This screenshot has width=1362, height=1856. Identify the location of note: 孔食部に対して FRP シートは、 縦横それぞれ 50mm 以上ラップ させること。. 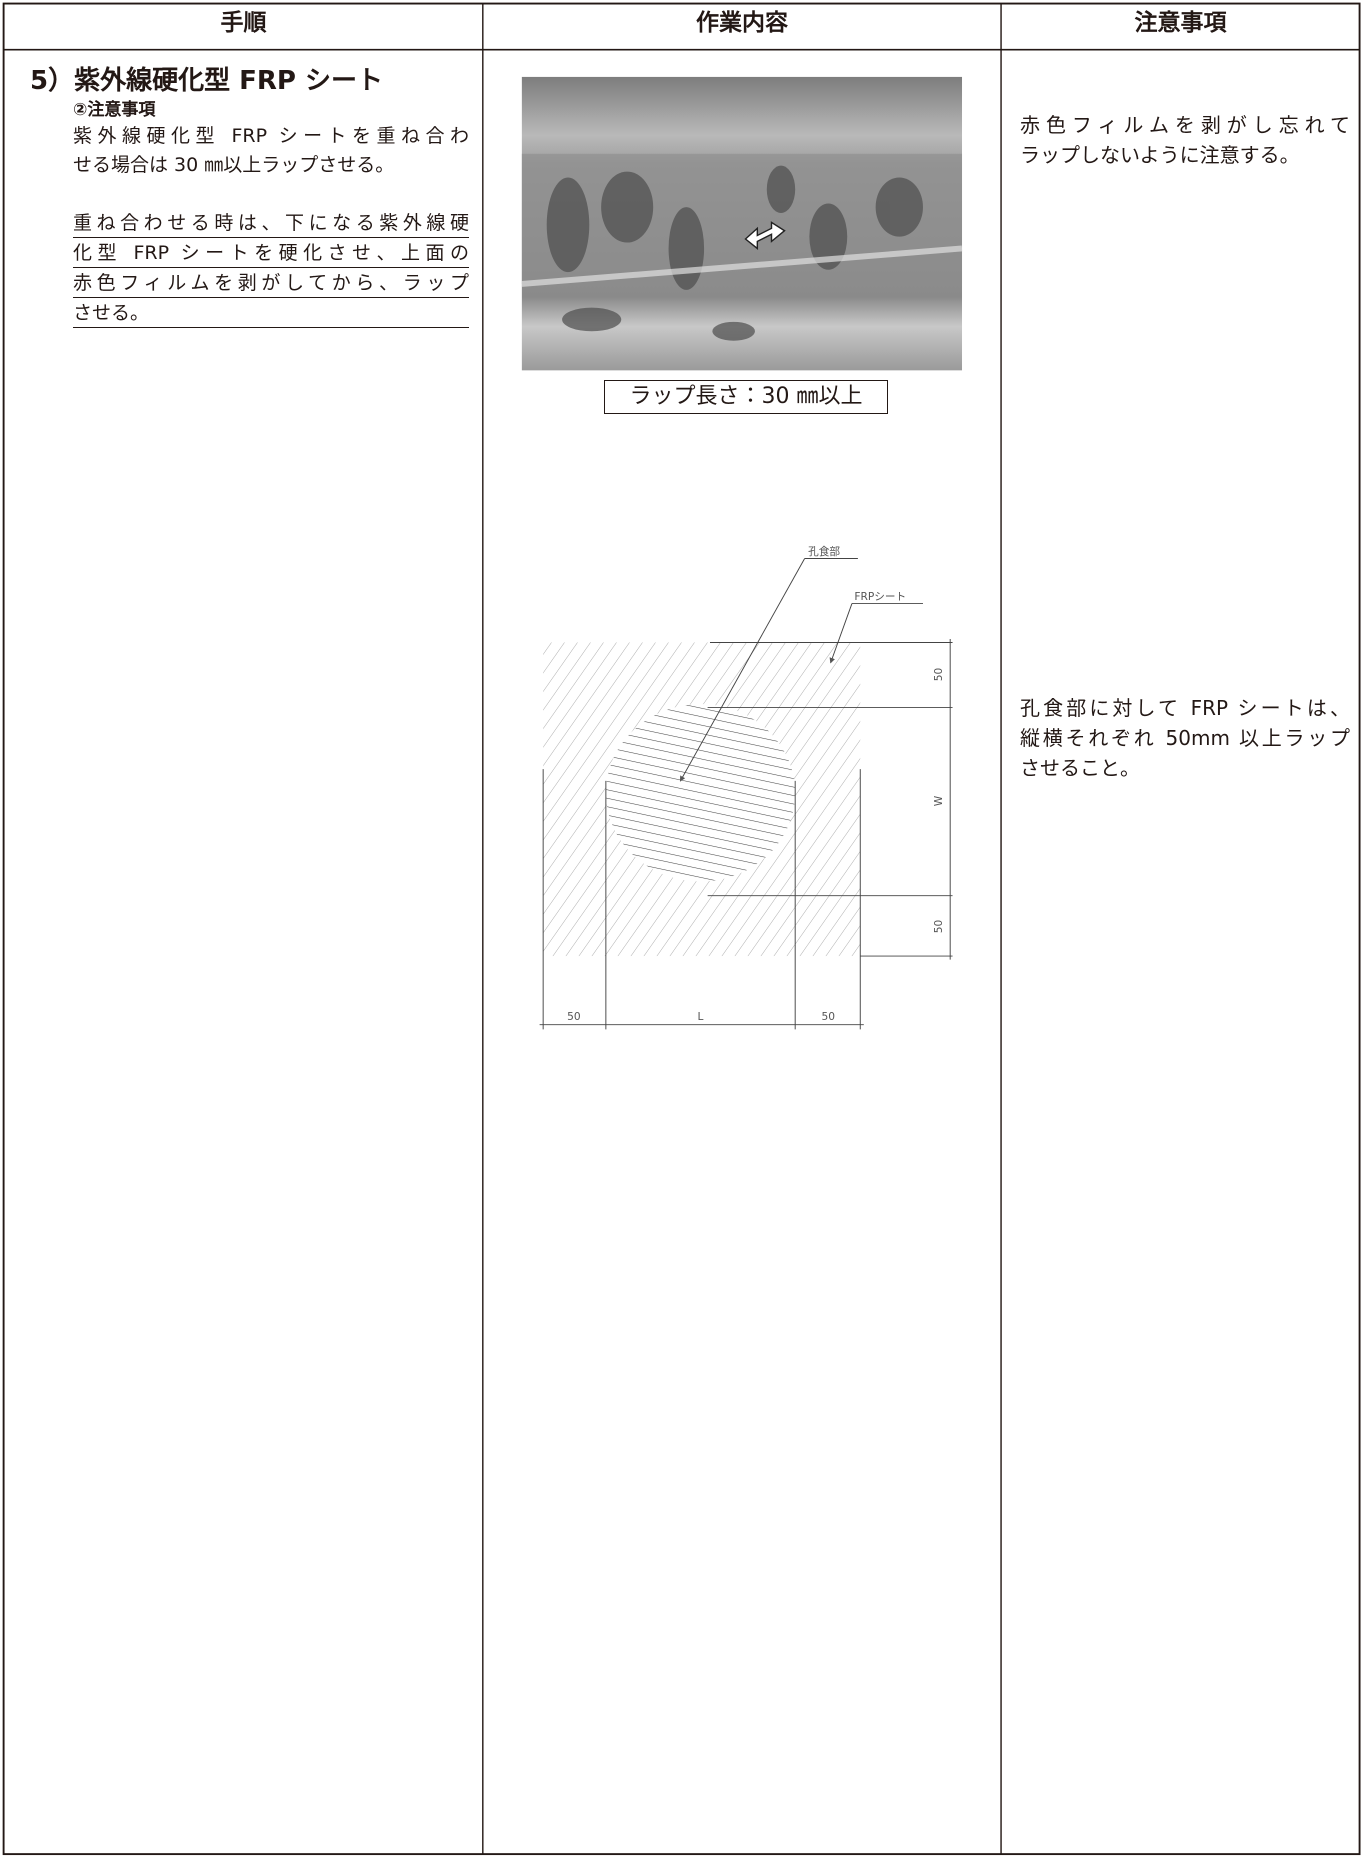
(1185, 738).